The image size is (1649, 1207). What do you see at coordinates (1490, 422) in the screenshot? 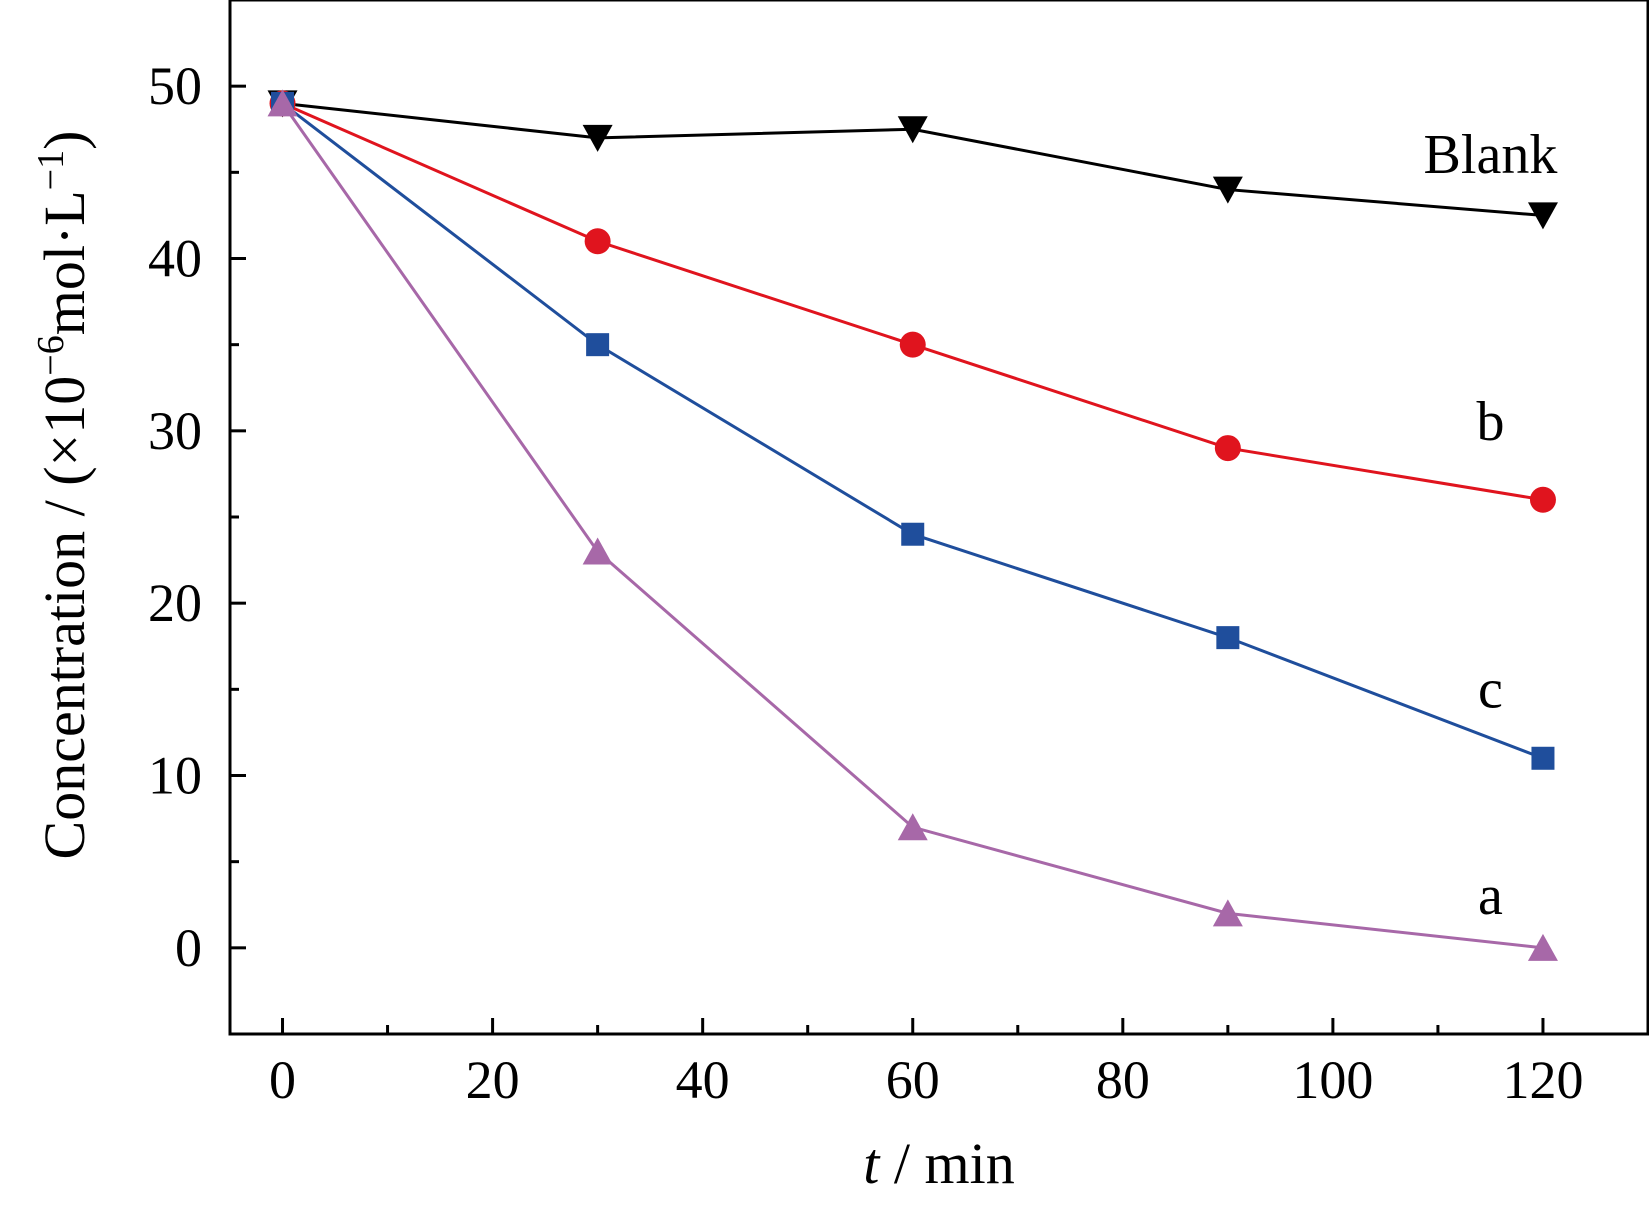
I see `series-label-b: b` at bounding box center [1490, 422].